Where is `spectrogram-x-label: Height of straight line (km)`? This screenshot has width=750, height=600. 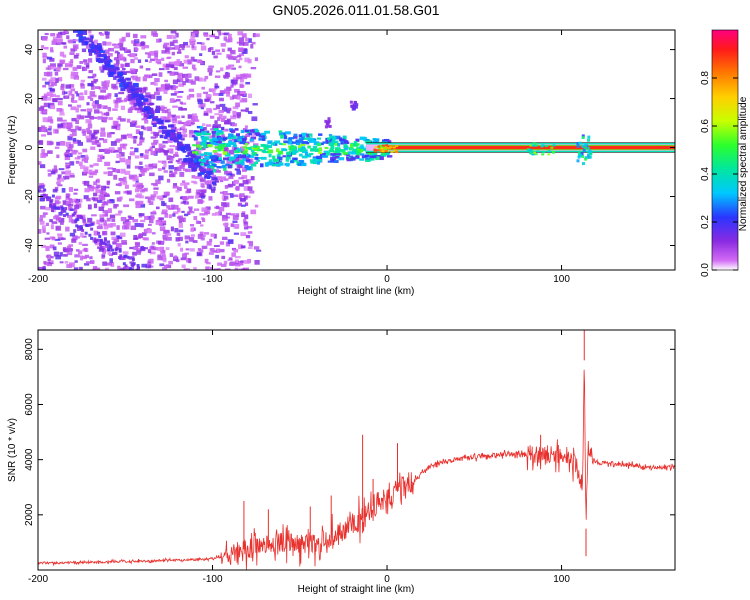
spectrogram-x-label: Height of straight line (km) is located at coordinates (356, 291).